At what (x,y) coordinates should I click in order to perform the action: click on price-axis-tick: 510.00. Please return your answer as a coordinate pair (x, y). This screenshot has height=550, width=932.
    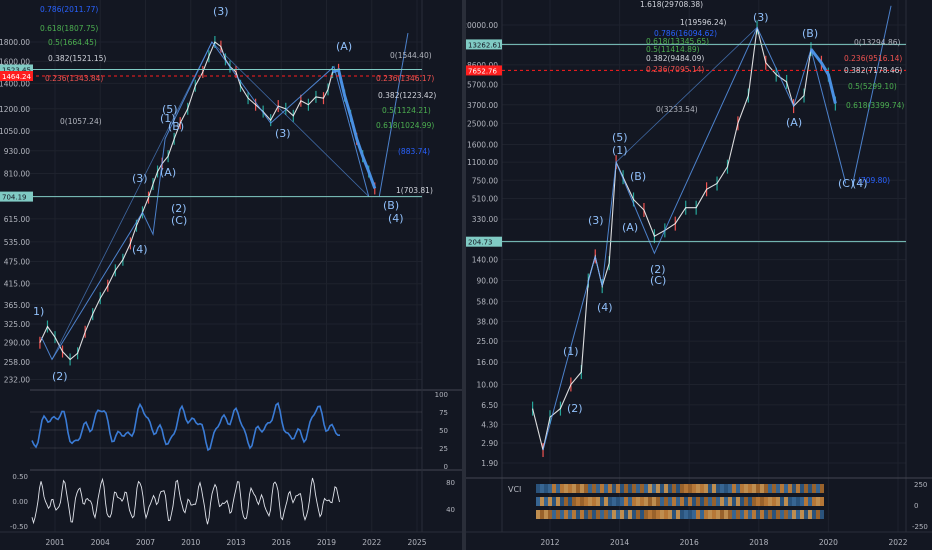
    Looking at the image, I should click on (485, 199).